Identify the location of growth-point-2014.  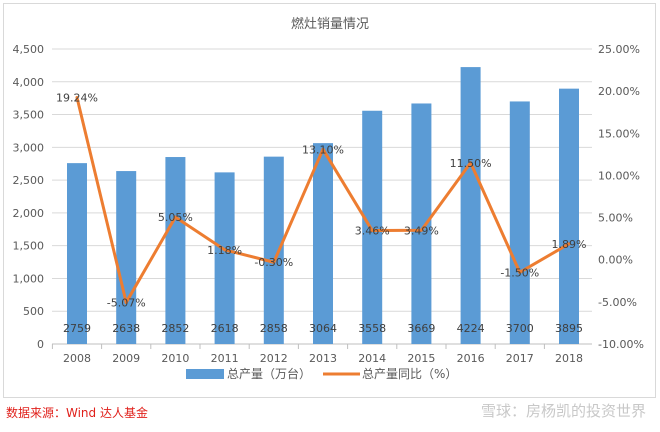
(372, 231).